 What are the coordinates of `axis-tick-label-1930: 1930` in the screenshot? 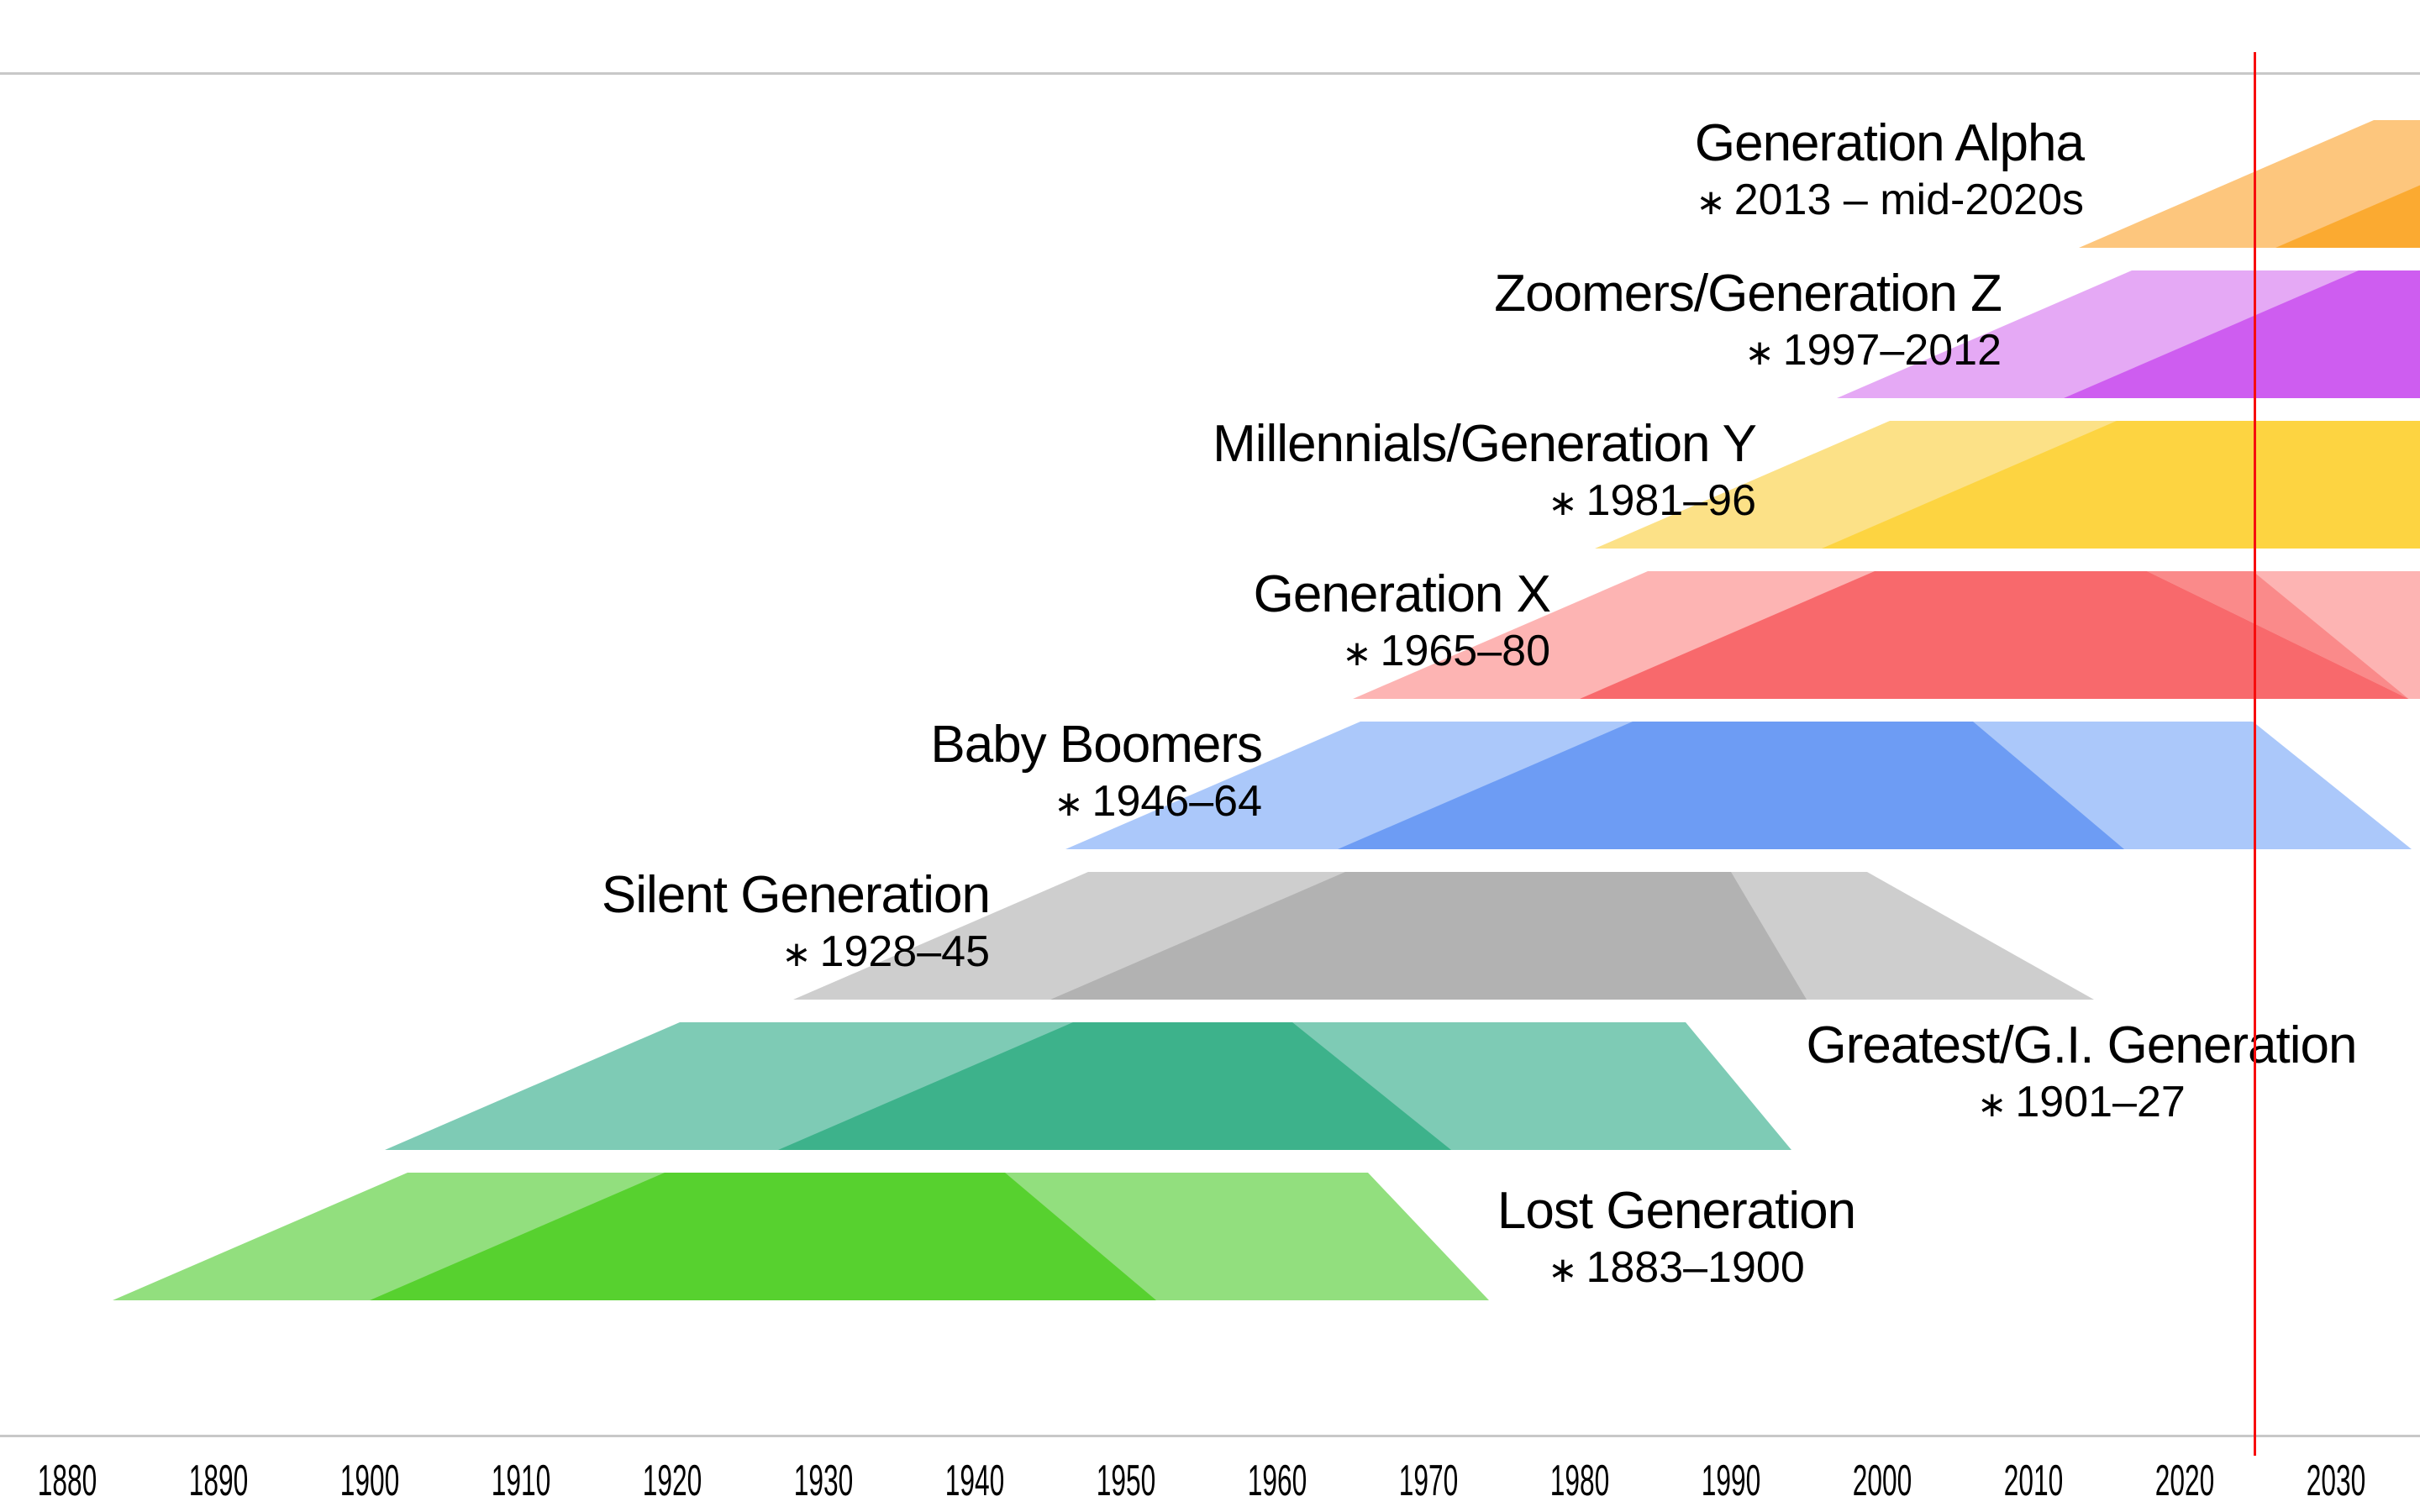 It's located at (824, 1481).